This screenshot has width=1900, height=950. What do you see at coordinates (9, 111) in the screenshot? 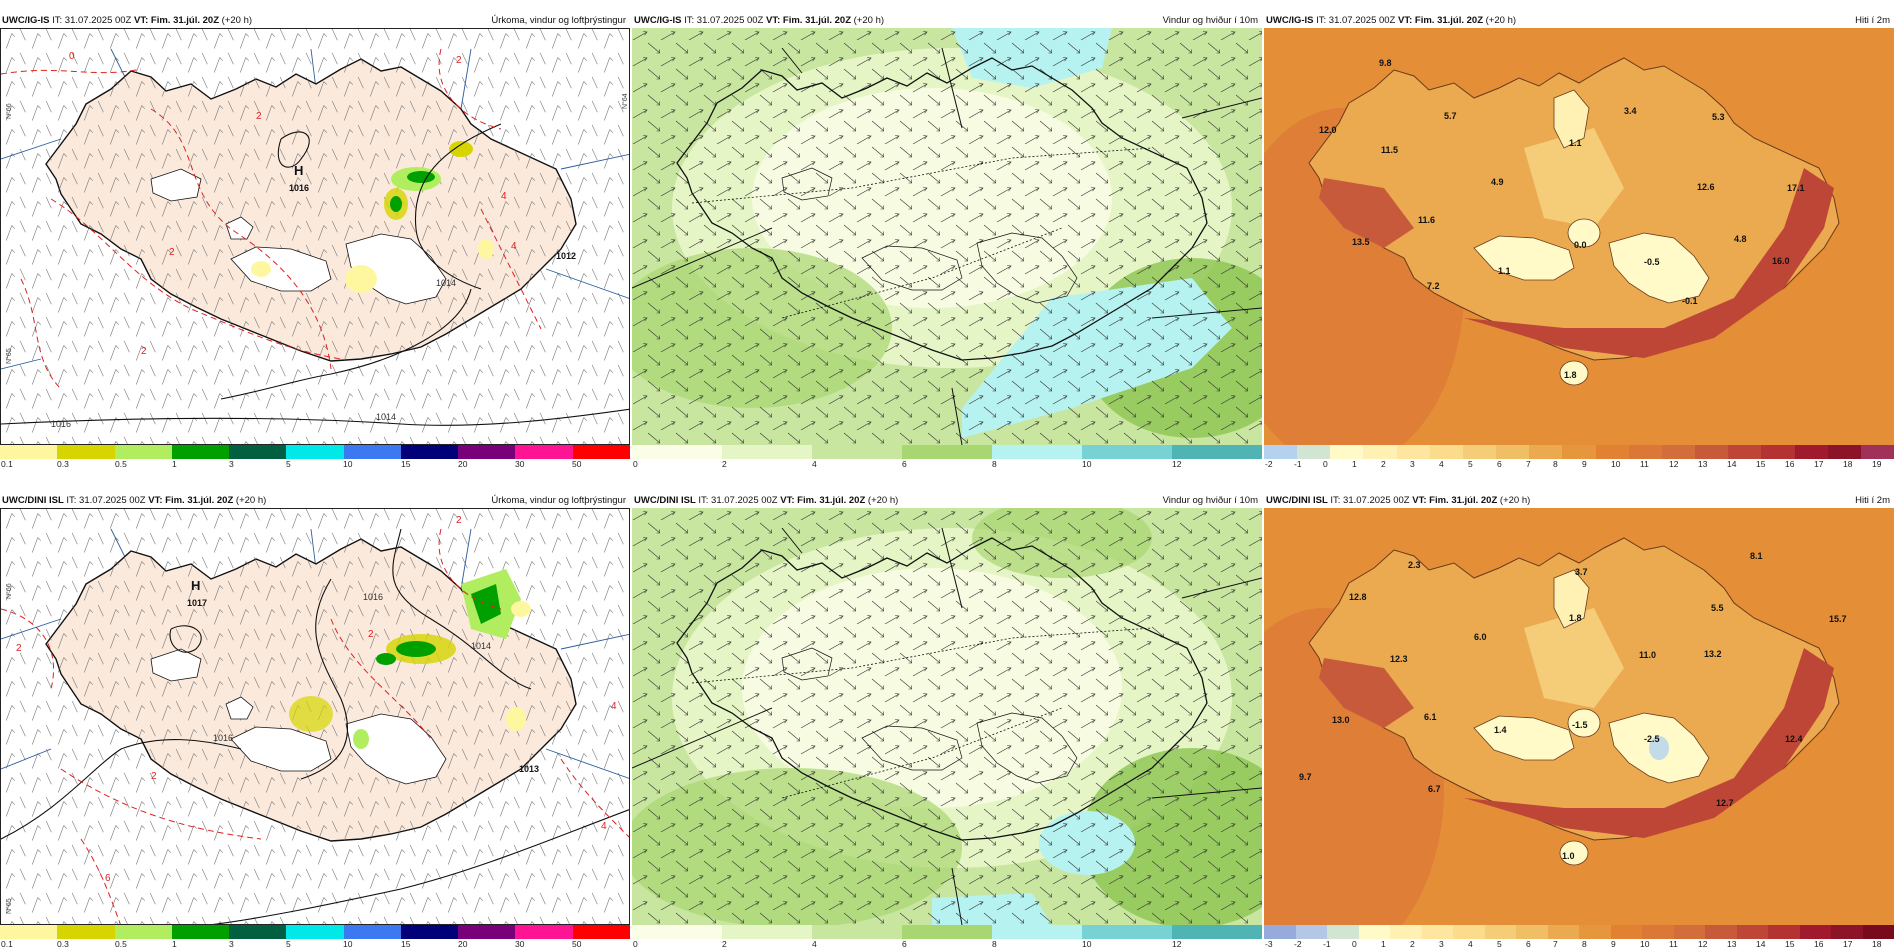
I see `lat-label: N°66` at bounding box center [9, 111].